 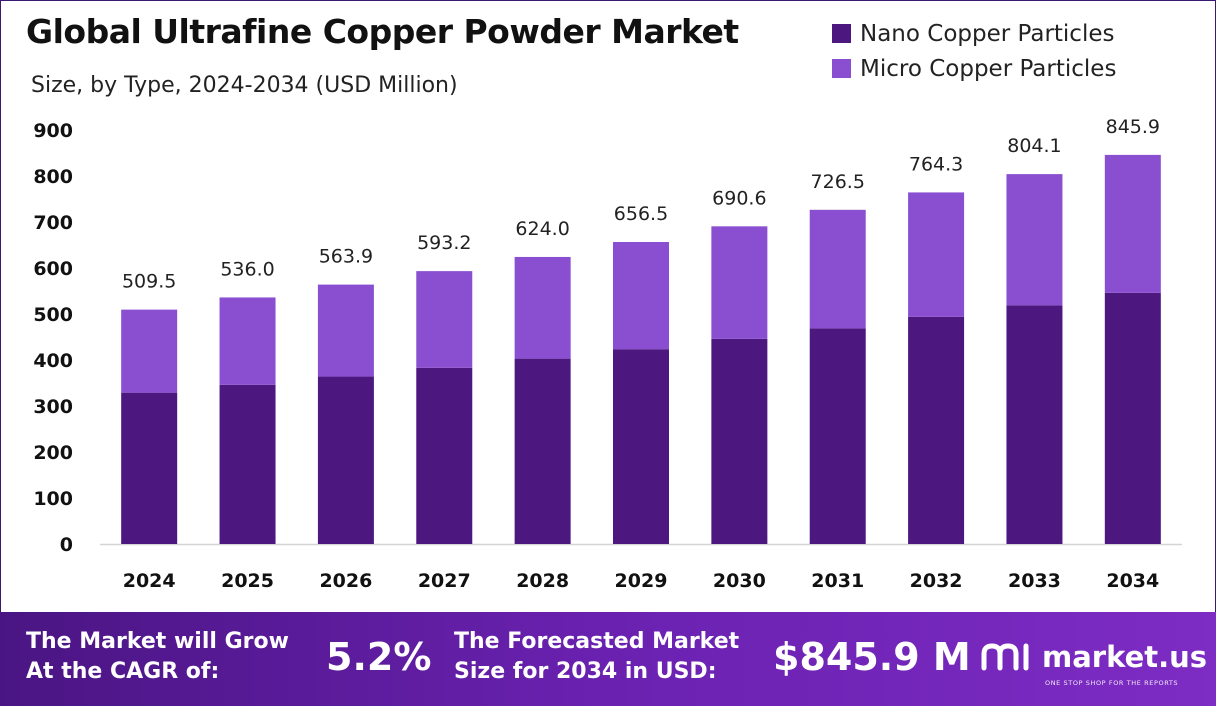 I want to click on x-tick-label: 2034, so click(x=1132, y=581).